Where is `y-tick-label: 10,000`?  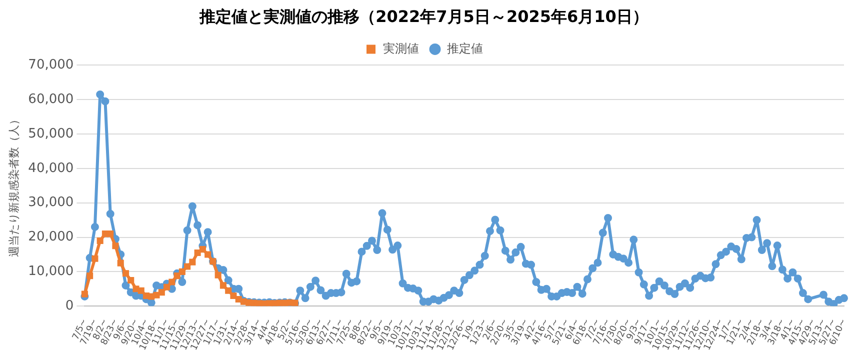 y-tick-label: 10,000 is located at coordinates (51, 272).